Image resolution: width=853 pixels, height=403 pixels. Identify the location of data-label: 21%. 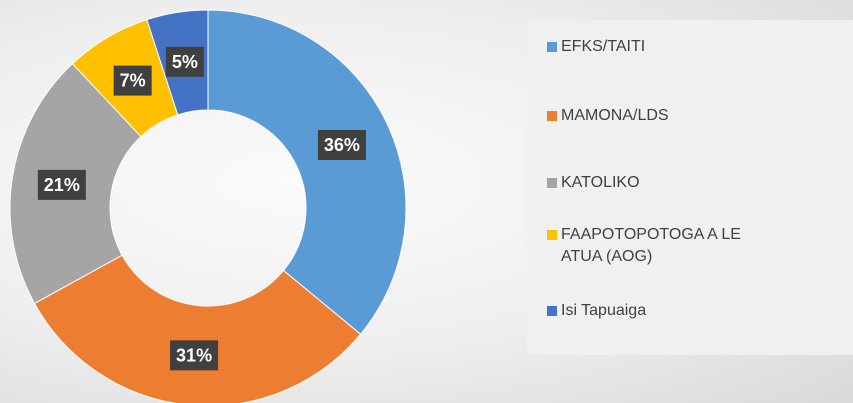
(61, 184).